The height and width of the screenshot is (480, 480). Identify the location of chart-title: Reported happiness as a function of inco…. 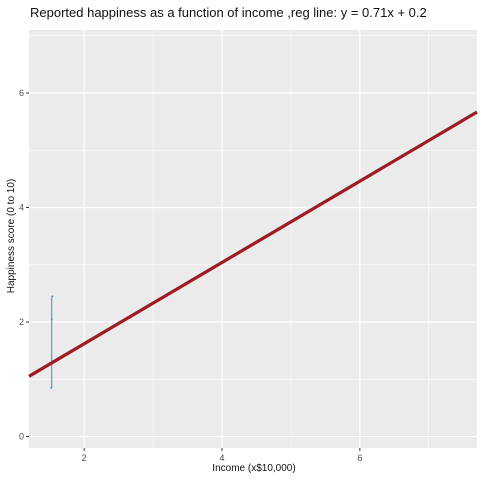
(228, 12).